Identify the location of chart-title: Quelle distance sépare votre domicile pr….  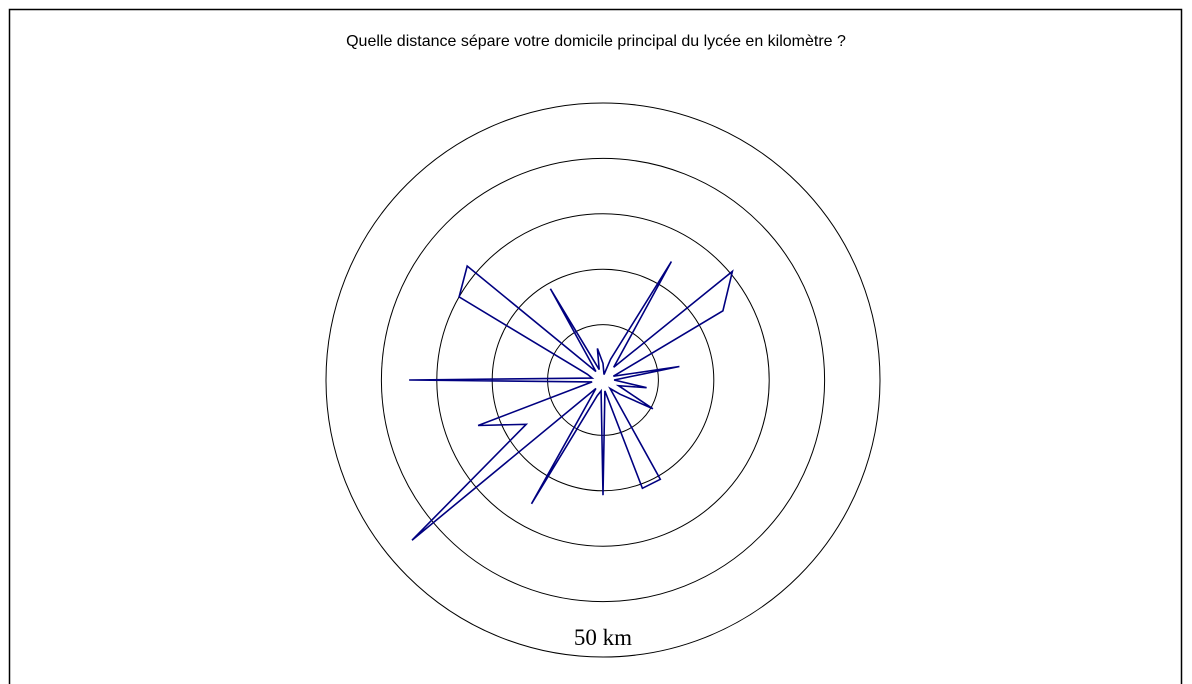
(596, 41).